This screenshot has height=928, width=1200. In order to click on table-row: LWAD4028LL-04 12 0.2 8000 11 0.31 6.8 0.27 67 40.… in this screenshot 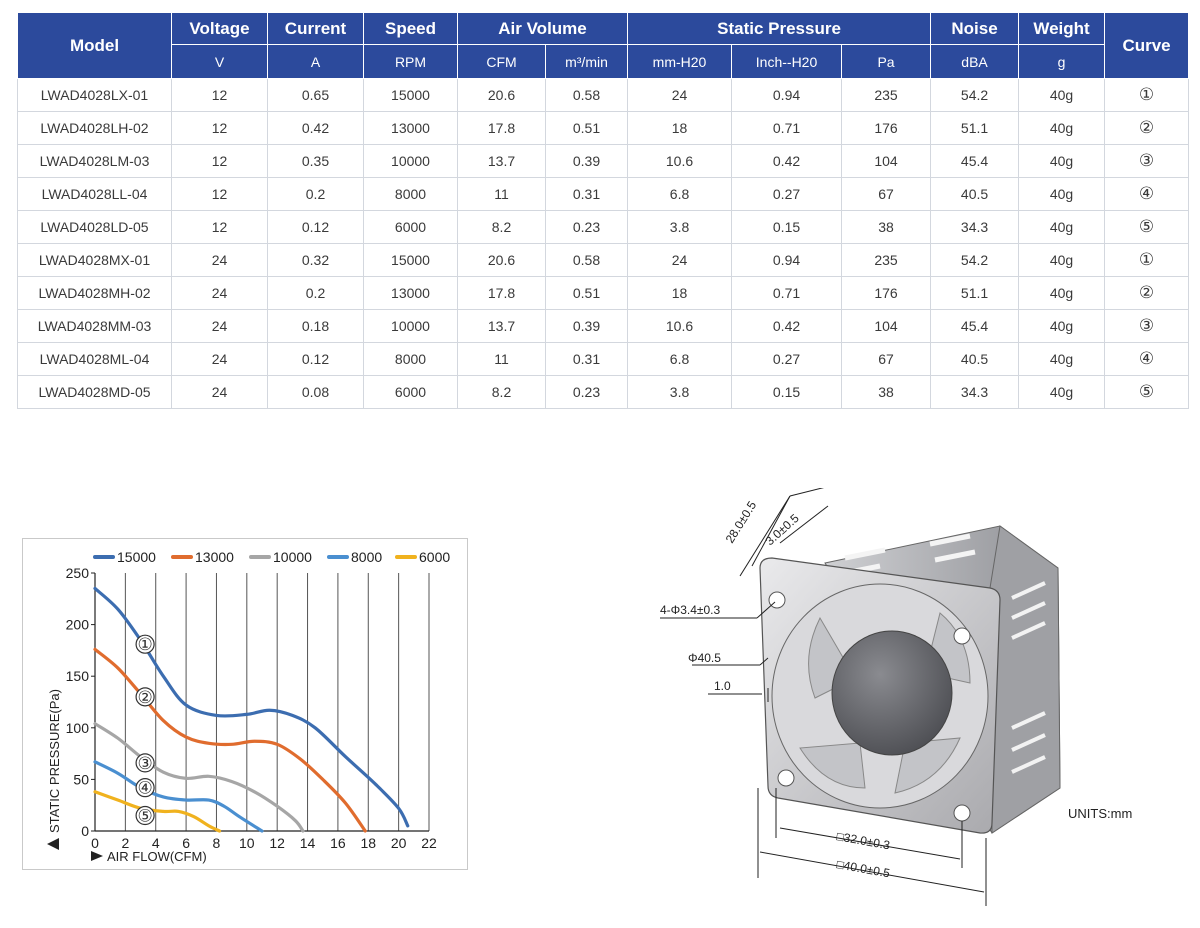, I will do `click(603, 194)`.